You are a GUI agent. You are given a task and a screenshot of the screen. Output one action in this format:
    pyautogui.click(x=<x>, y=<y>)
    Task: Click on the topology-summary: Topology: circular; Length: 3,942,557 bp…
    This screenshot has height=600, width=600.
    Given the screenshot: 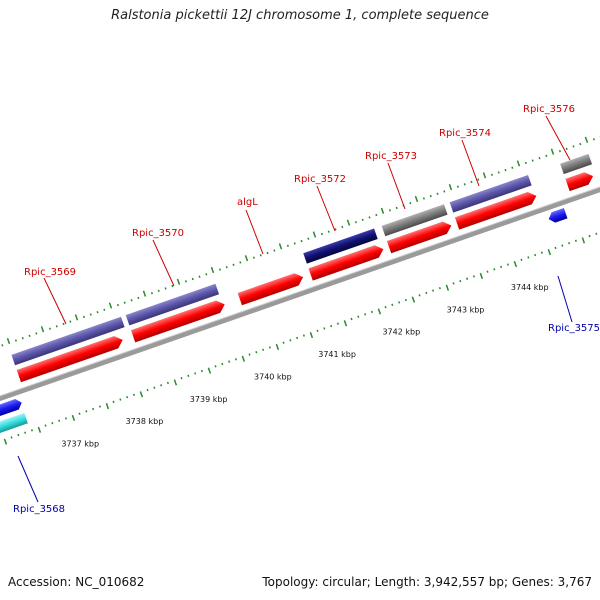 What is the action you would take?
    pyautogui.click(x=427, y=582)
    